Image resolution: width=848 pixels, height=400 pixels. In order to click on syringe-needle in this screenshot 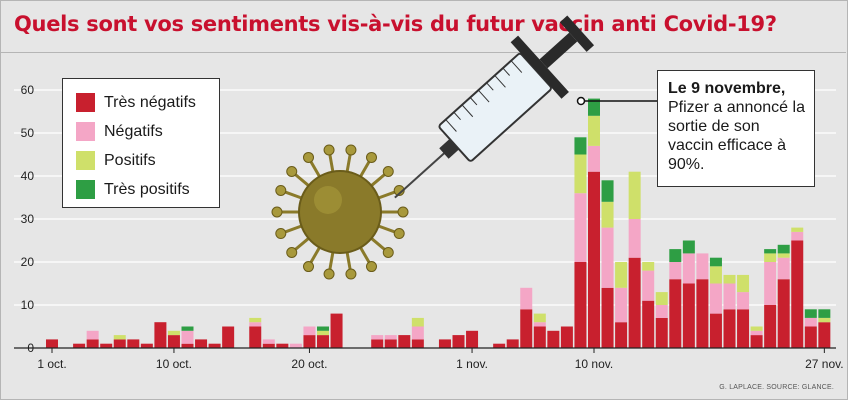, I will do `click(420, 175)`.